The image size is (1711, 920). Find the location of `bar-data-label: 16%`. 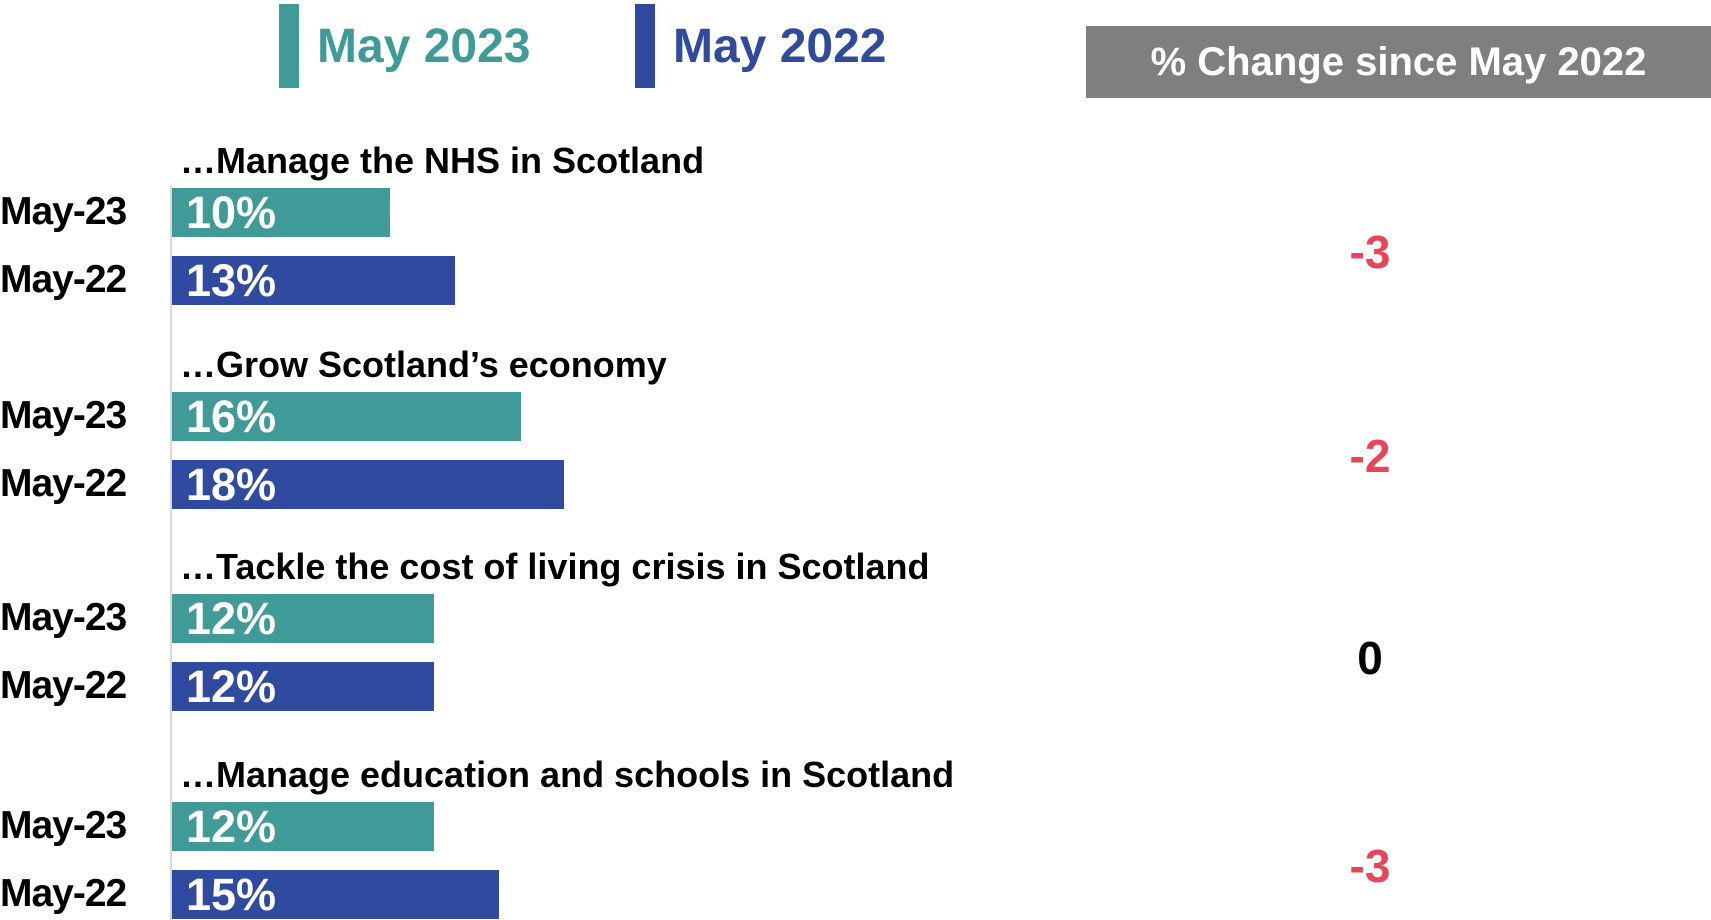

bar-data-label: 16% is located at coordinates (231, 416).